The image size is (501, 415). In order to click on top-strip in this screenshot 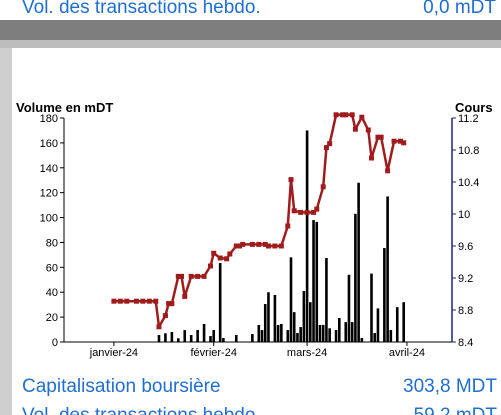, I will do `click(250, 10)`.